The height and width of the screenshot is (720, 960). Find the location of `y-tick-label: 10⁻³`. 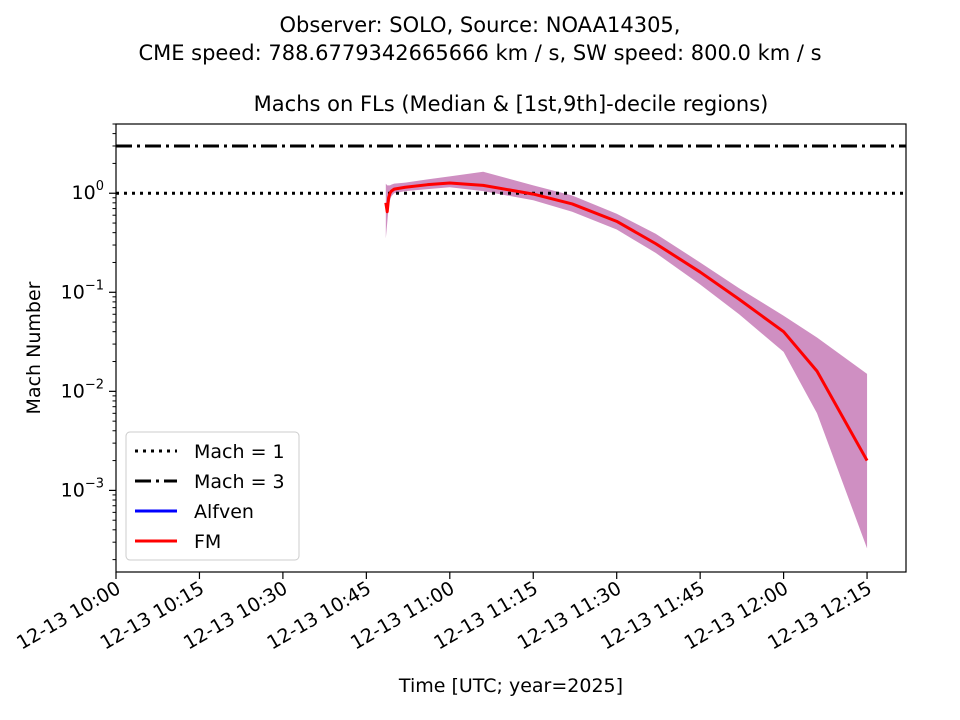

y-tick-label: 10⁻³ is located at coordinates (82, 488).